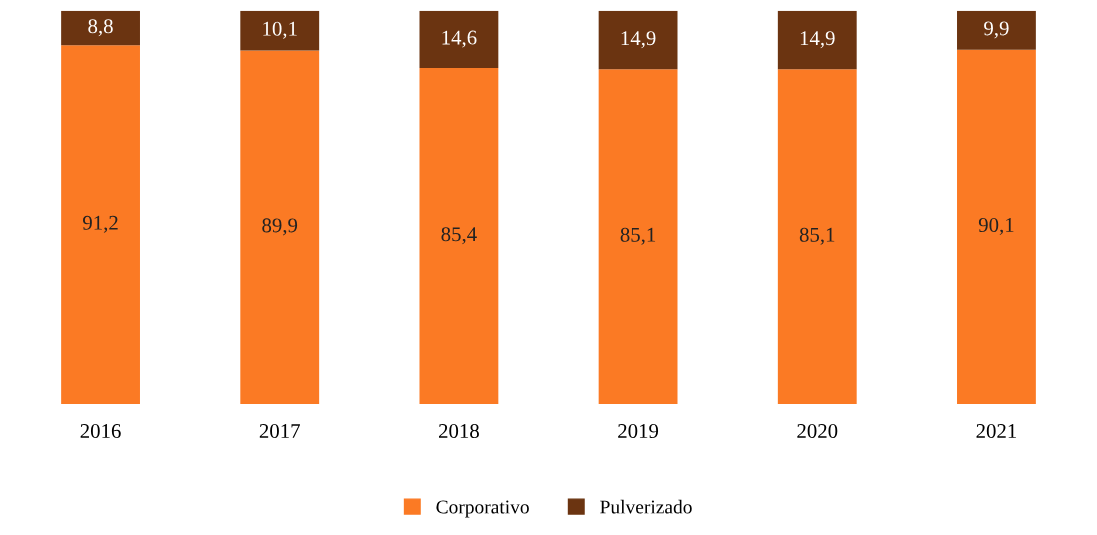 The image size is (1097, 535). I want to click on legend-label: Pulverizado, so click(646, 506).